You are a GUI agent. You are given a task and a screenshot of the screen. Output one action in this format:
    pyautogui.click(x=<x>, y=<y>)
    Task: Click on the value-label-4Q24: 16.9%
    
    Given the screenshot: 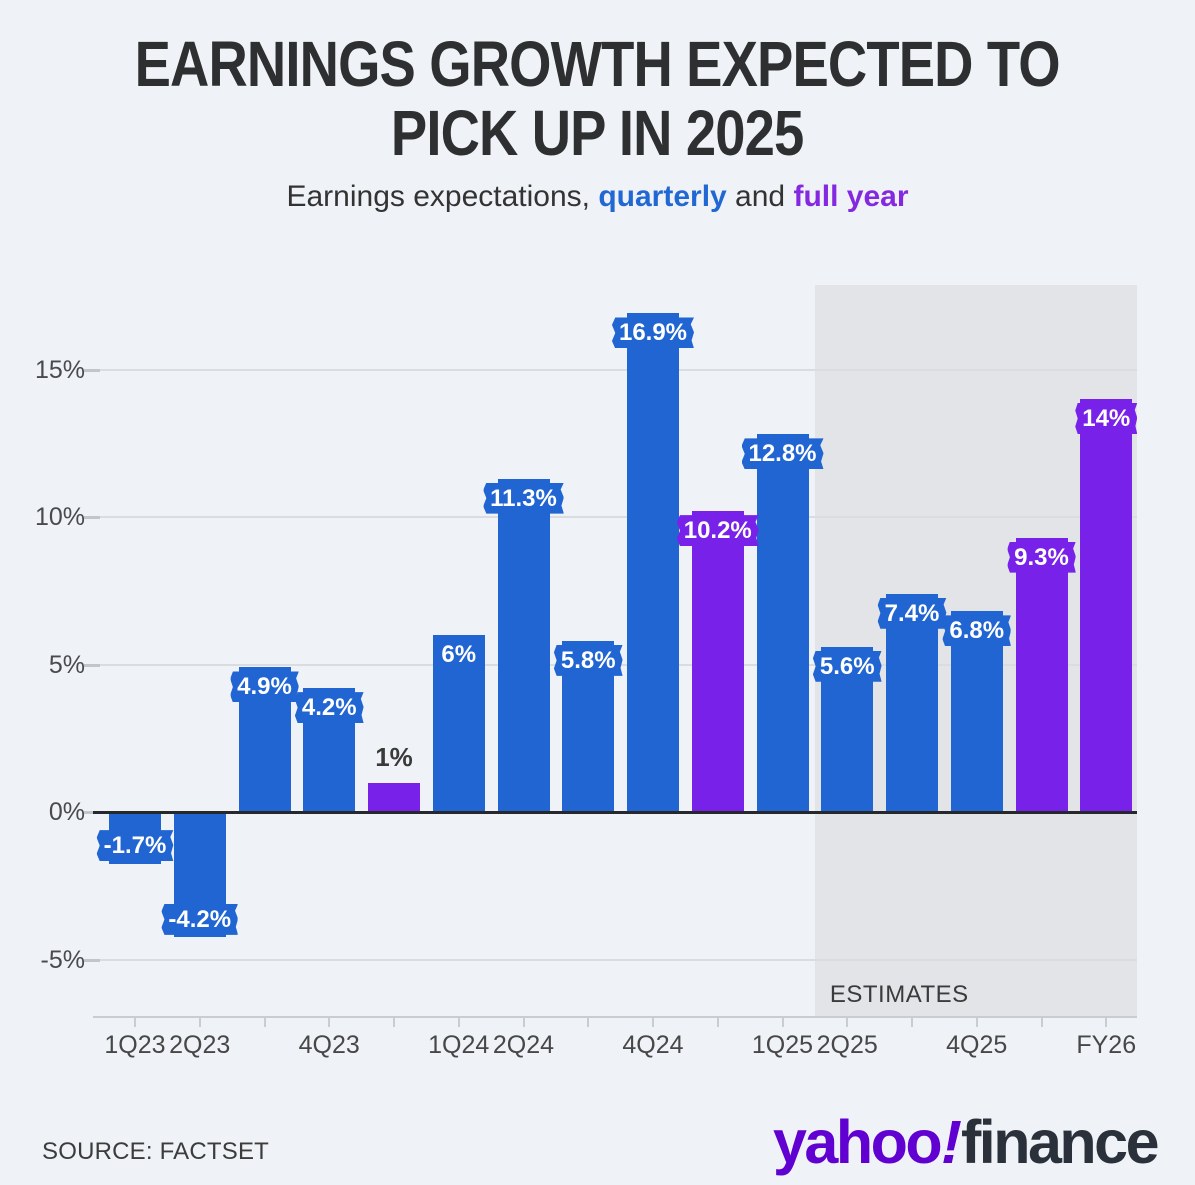 What is the action you would take?
    pyautogui.click(x=653, y=333)
    